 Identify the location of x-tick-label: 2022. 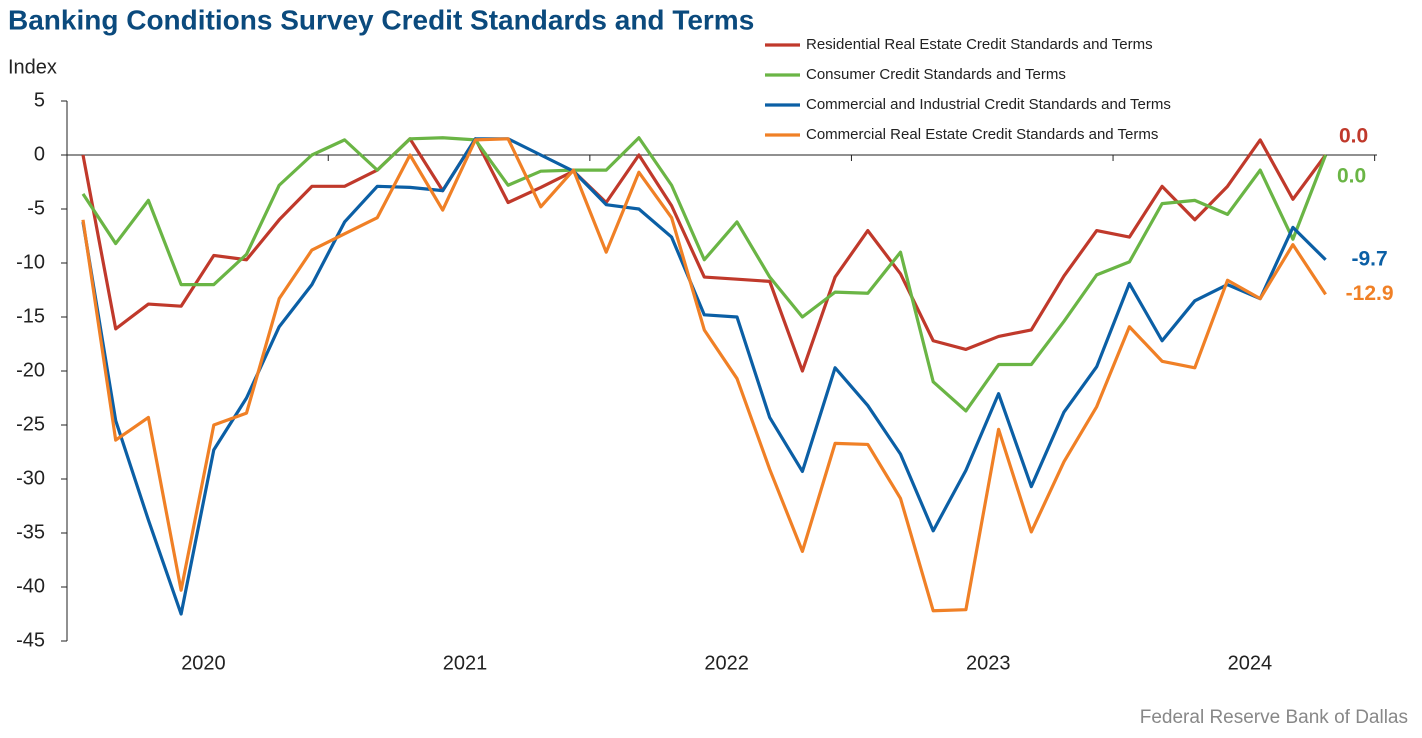
(726, 663).